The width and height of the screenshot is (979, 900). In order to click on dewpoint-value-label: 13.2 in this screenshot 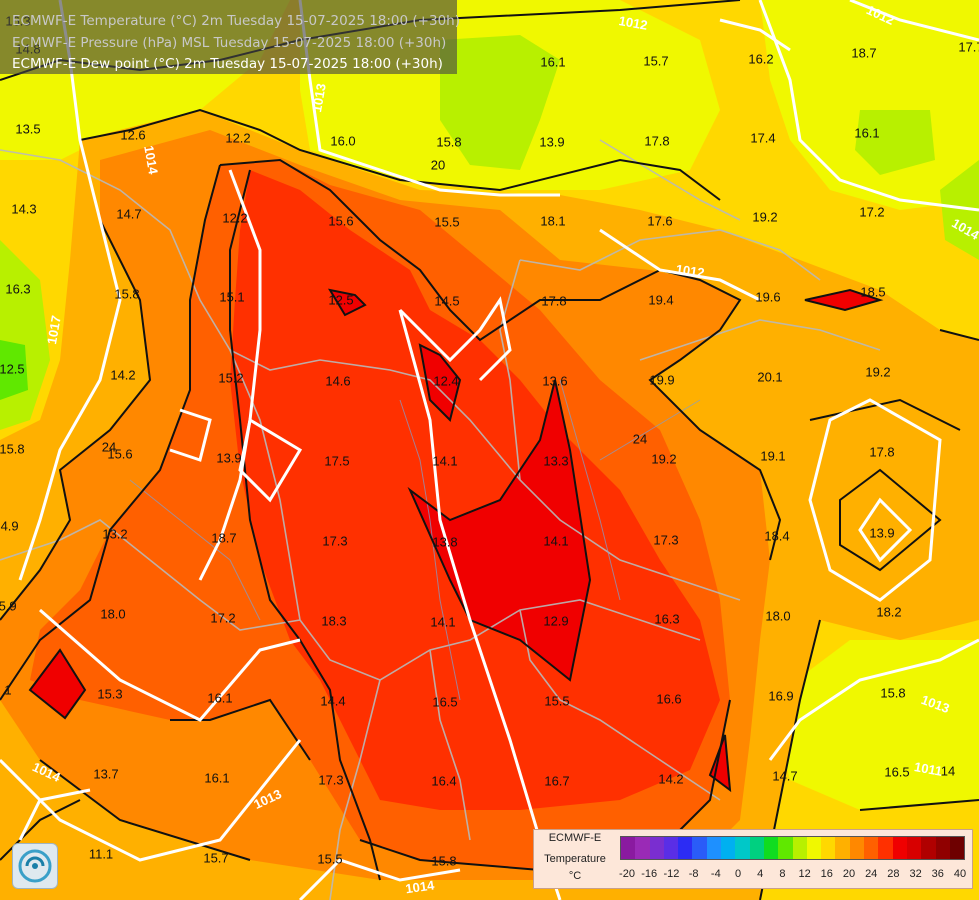, I will do `click(114, 533)`.